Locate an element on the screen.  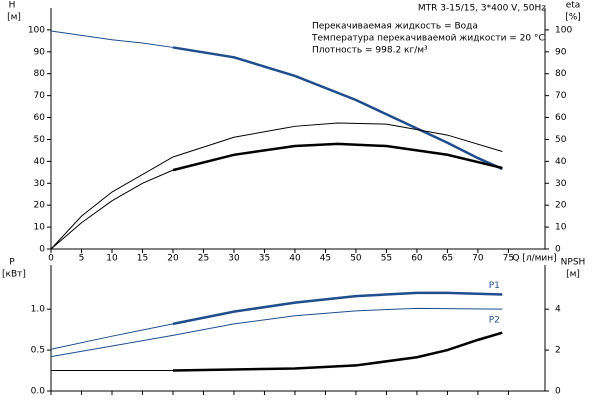
y-tick-label: 0.5 is located at coordinates (38, 351).